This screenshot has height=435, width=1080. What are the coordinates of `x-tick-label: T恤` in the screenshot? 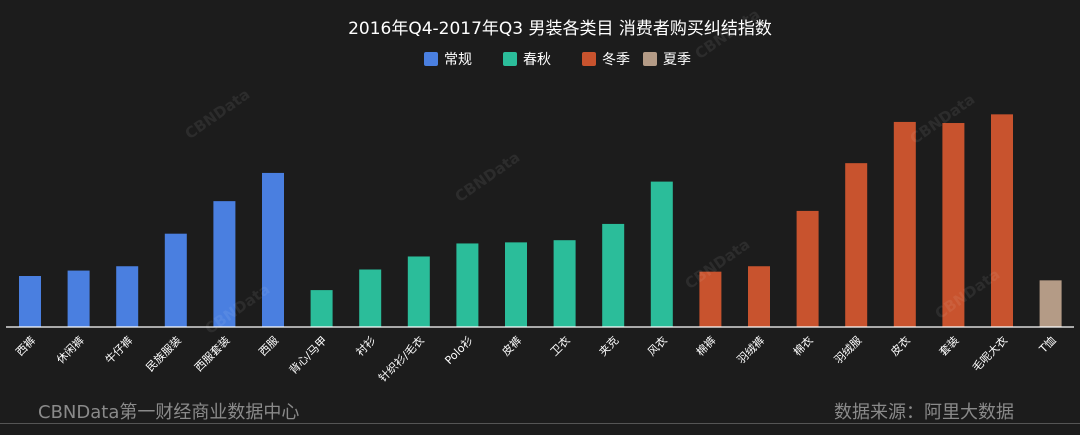 It's located at (1047, 345).